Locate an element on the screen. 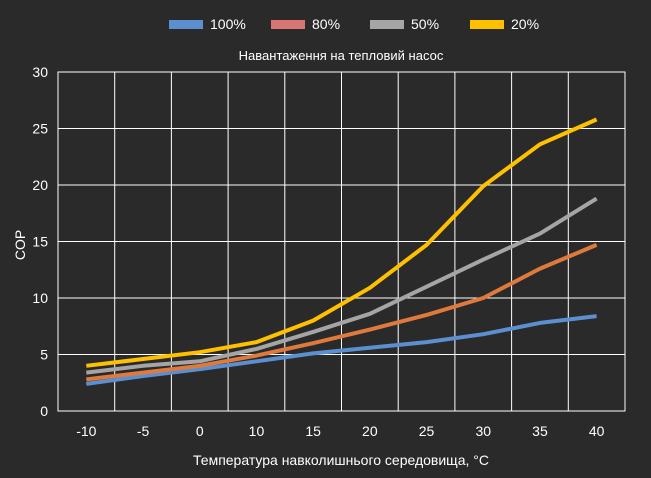 The width and height of the screenshot is (651, 478). x-axis-label: Температура навколишнього середовища, °C is located at coordinates (341, 460).